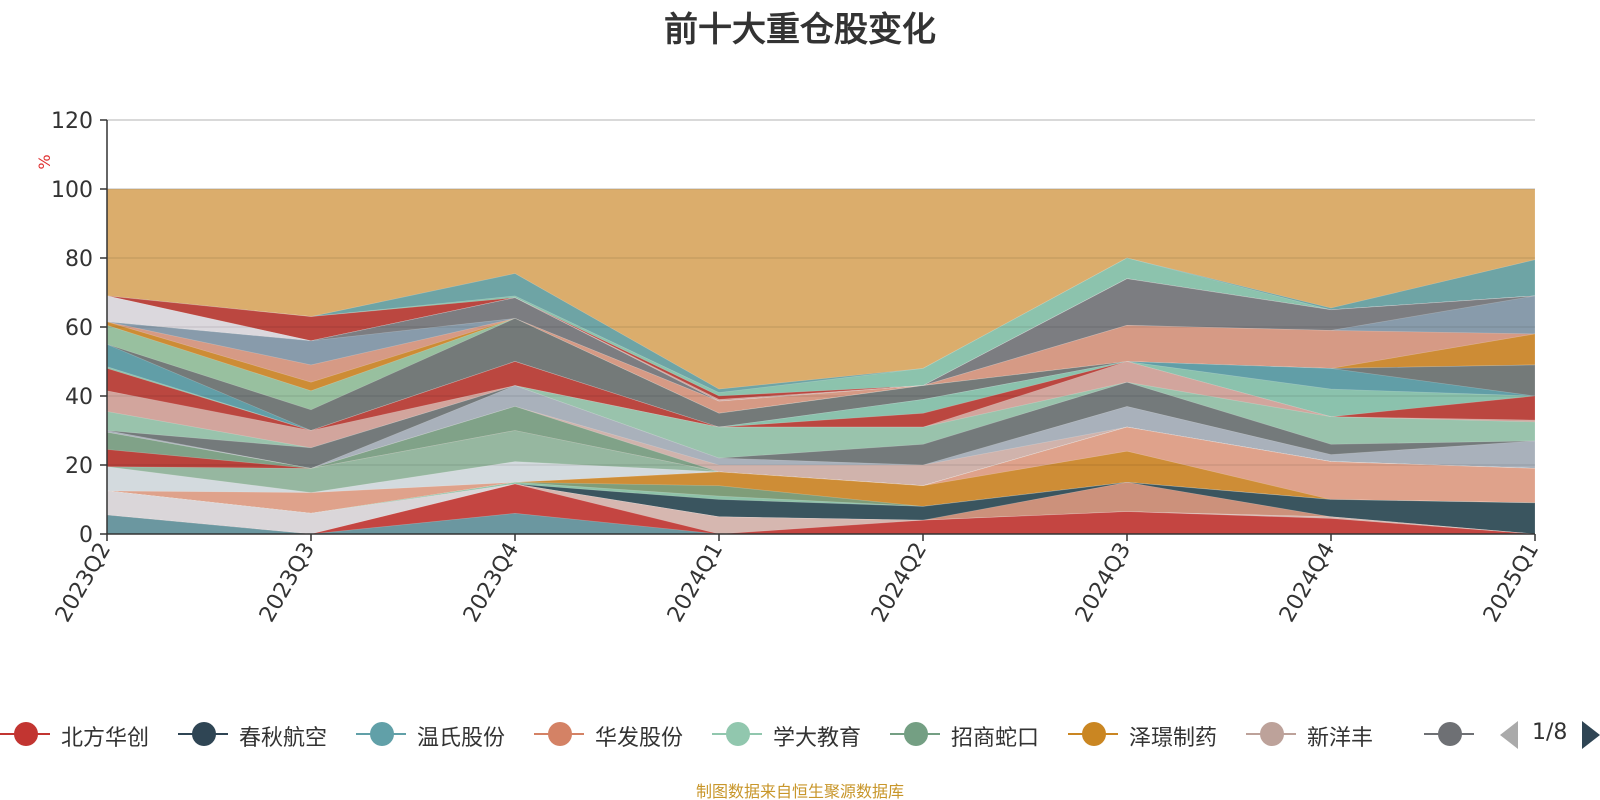 This screenshot has height=800, width=1600. What do you see at coordinates (79, 466) in the screenshot?
I see `y-tick-label-1: 20` at bounding box center [79, 466].